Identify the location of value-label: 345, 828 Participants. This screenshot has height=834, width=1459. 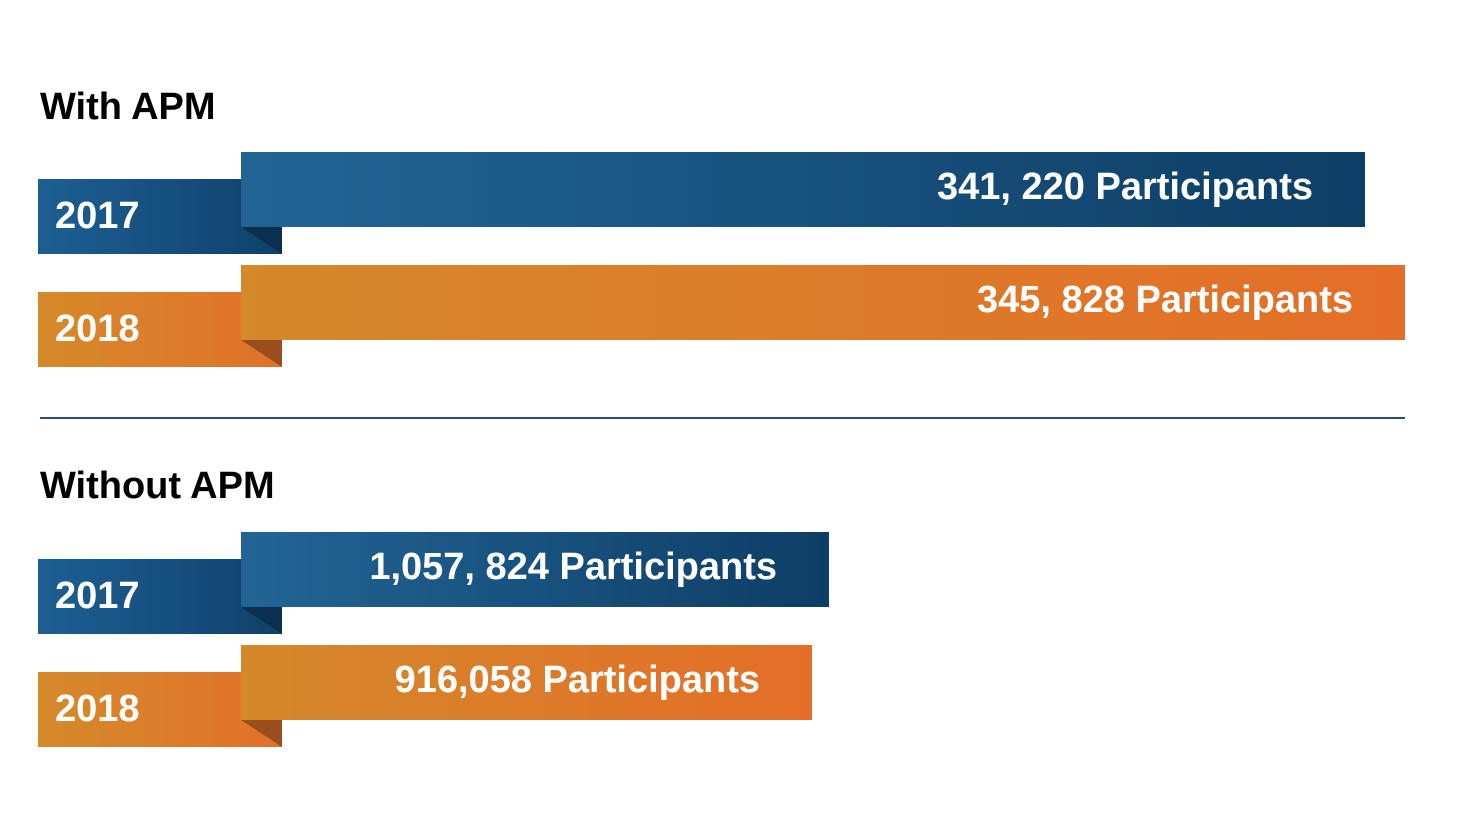
(1165, 300).